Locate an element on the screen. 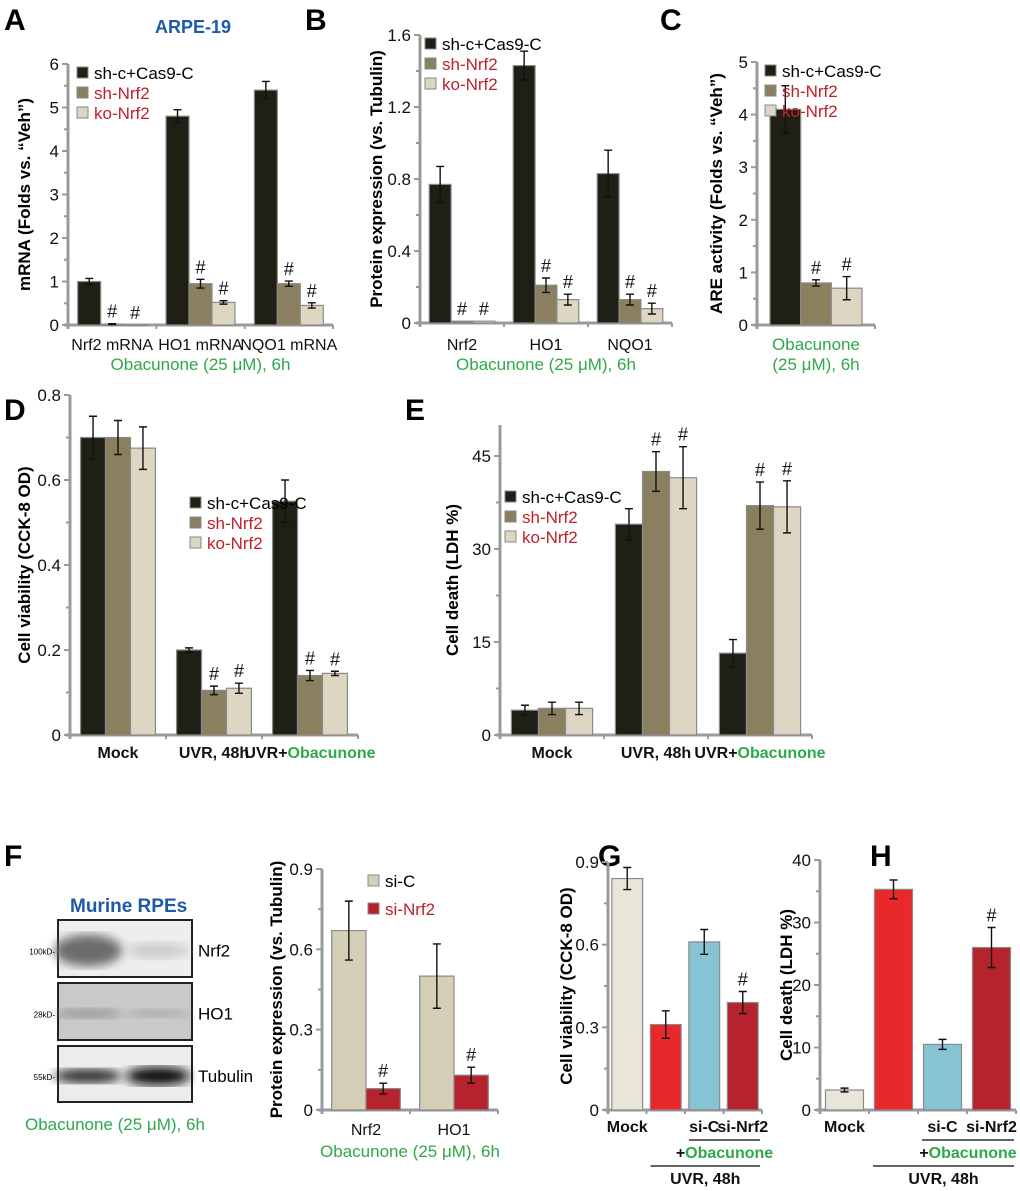  category-label: Nrf2 is located at coordinates (462, 345).